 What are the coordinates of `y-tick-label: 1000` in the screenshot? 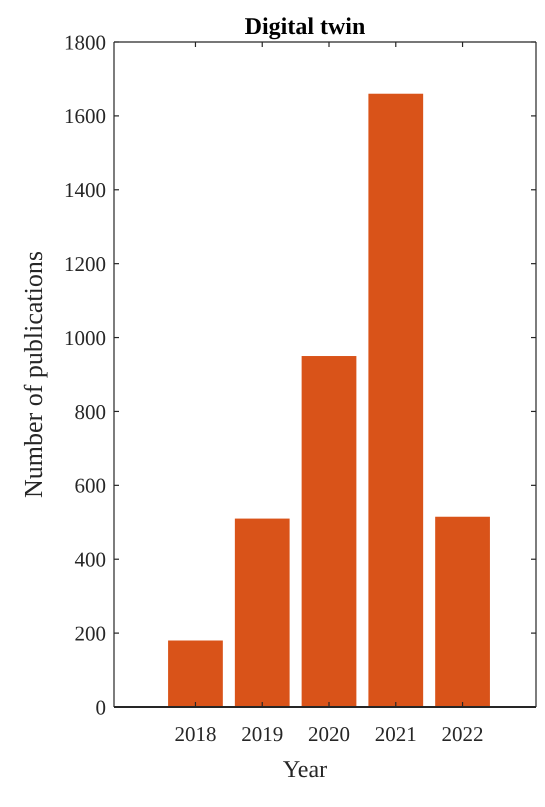 It's located at (85, 338).